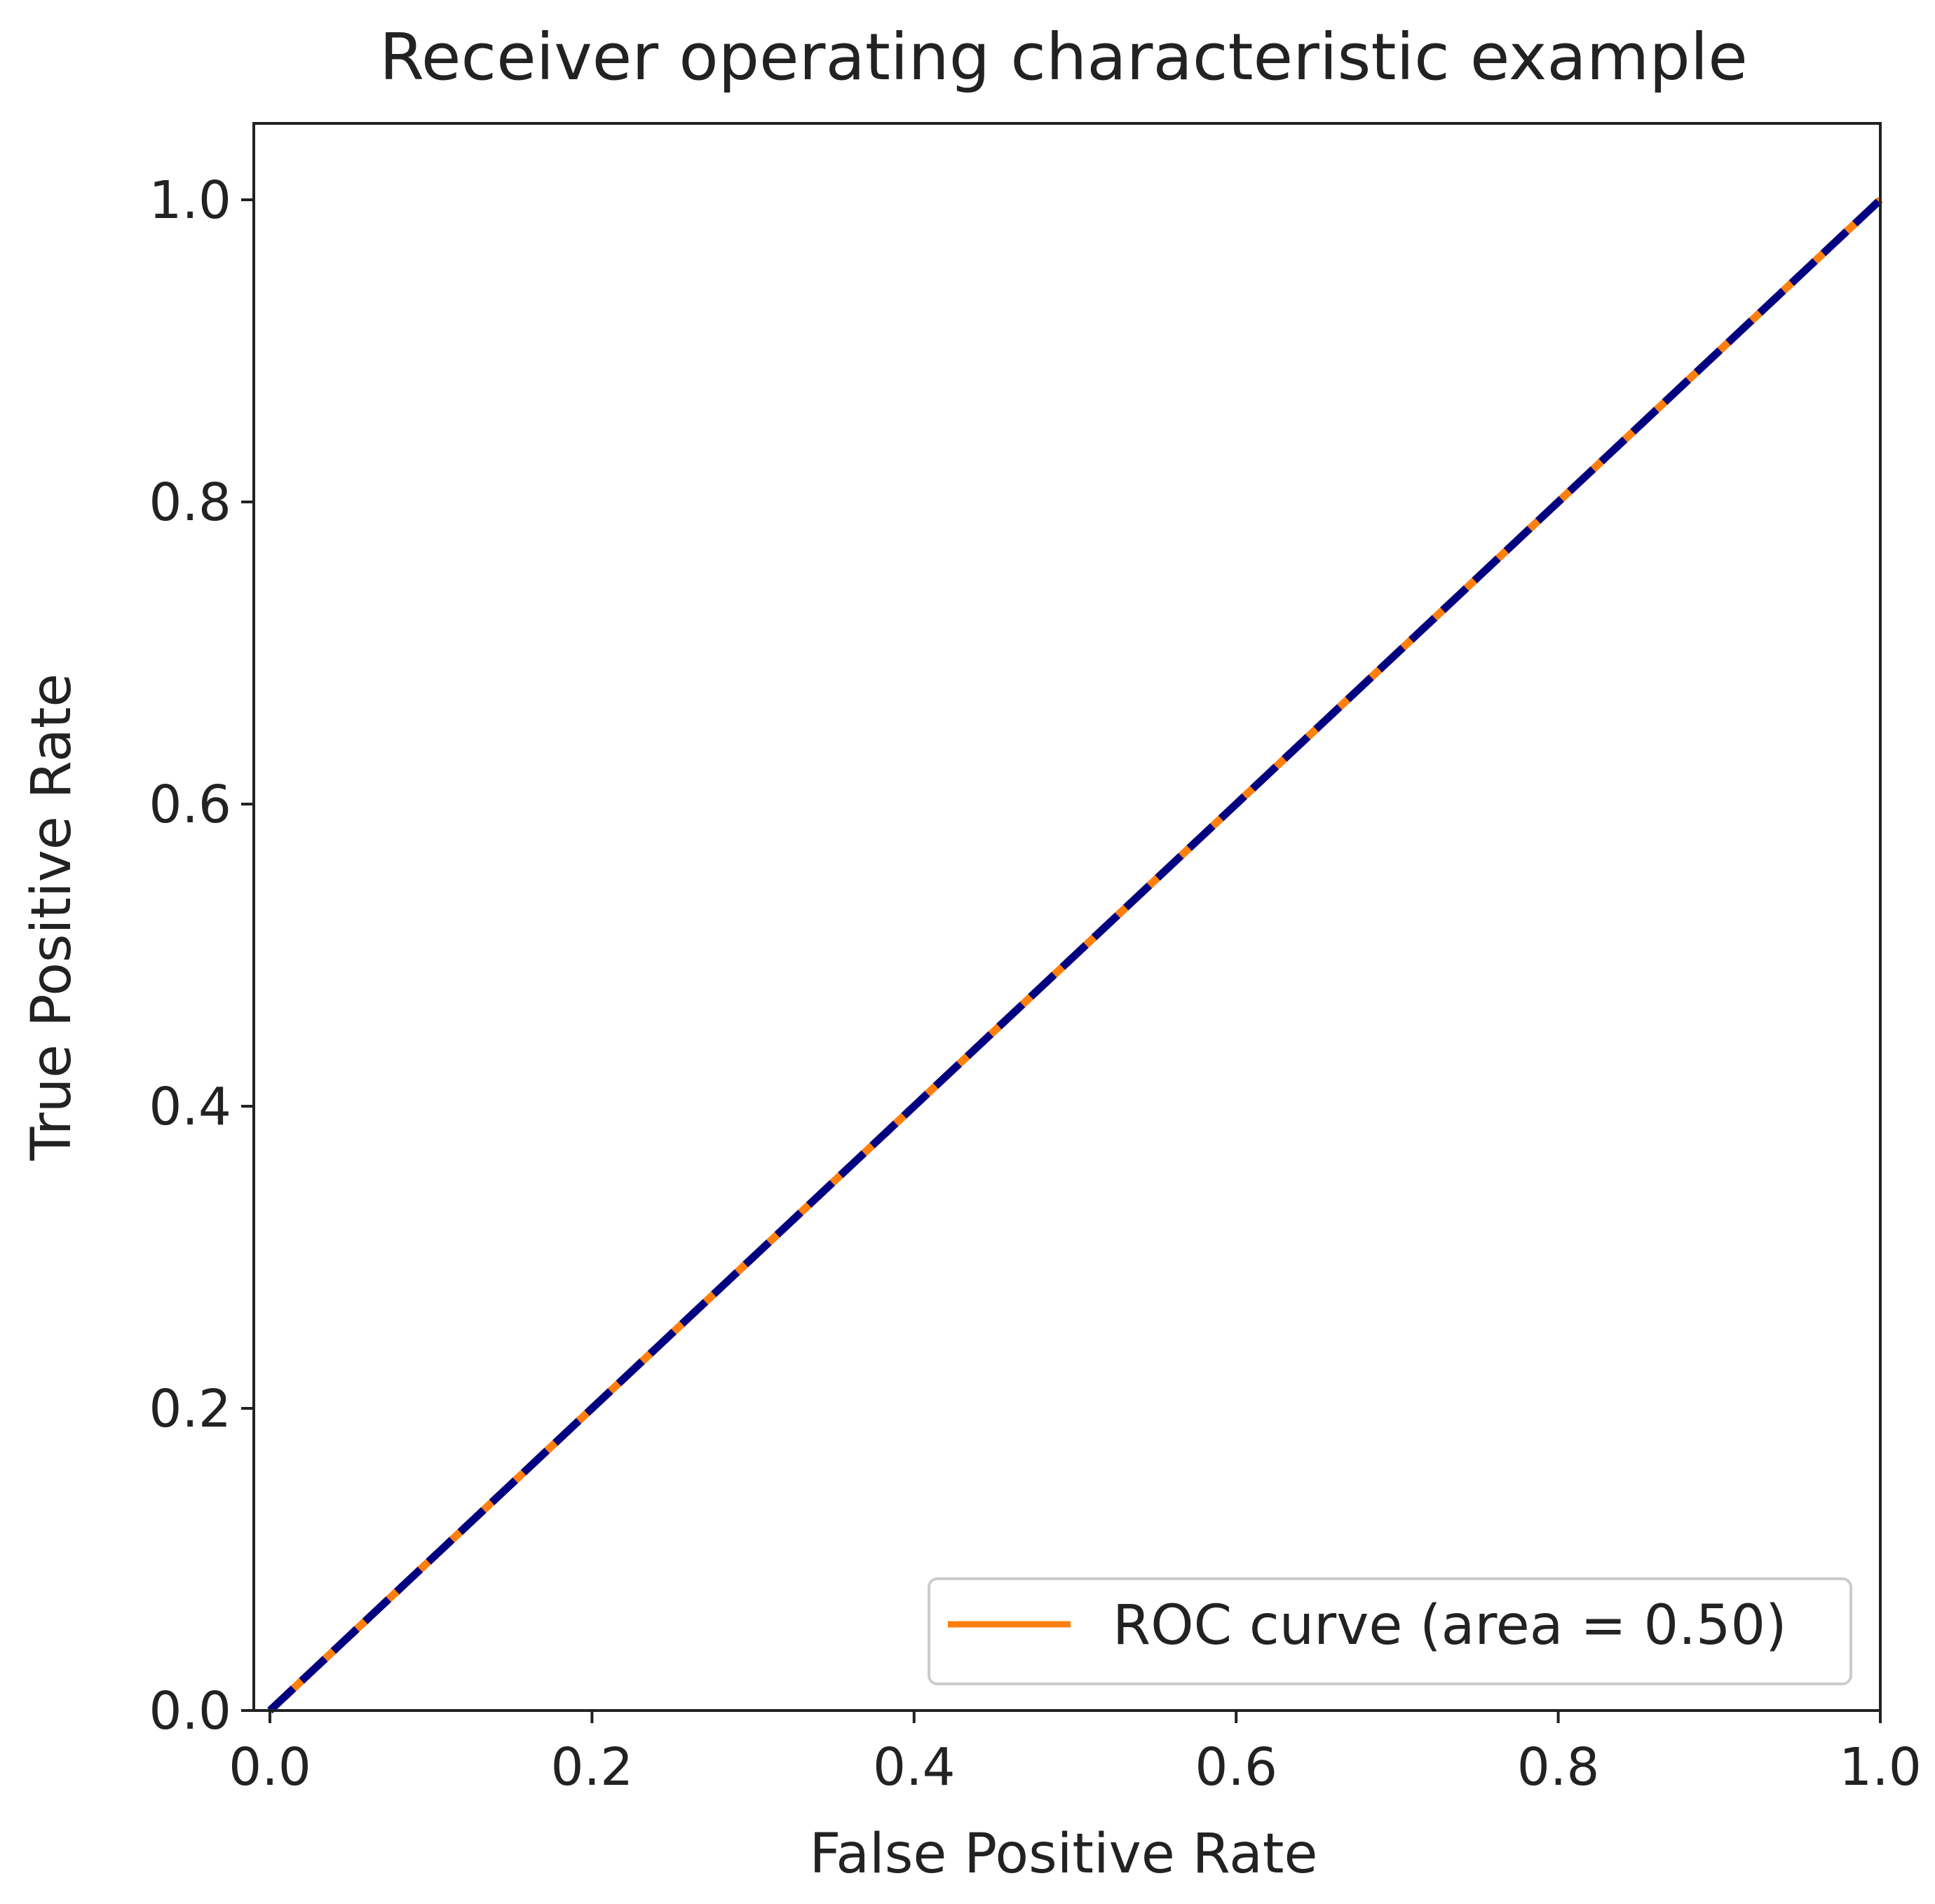  Describe the element at coordinates (1236, 1767) in the screenshot. I see `x-tick-label: 0.6` at that location.